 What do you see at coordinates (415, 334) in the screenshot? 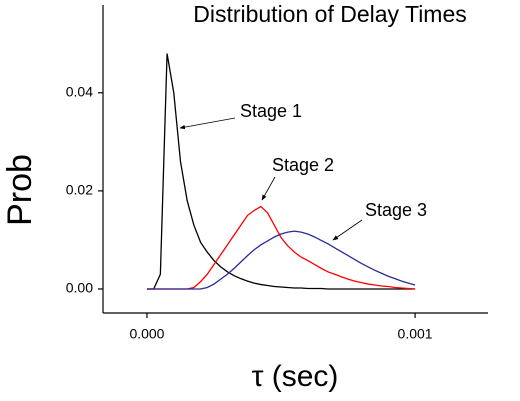
I see `x-tick-label: 0.001` at bounding box center [415, 334].